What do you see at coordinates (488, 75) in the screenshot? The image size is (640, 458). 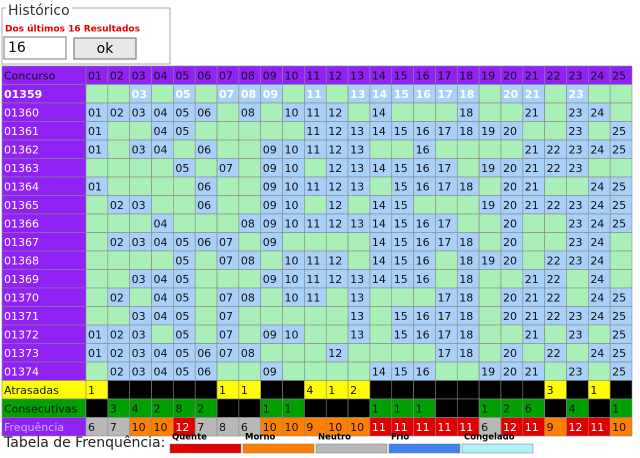 I see `header-label: 19` at bounding box center [488, 75].